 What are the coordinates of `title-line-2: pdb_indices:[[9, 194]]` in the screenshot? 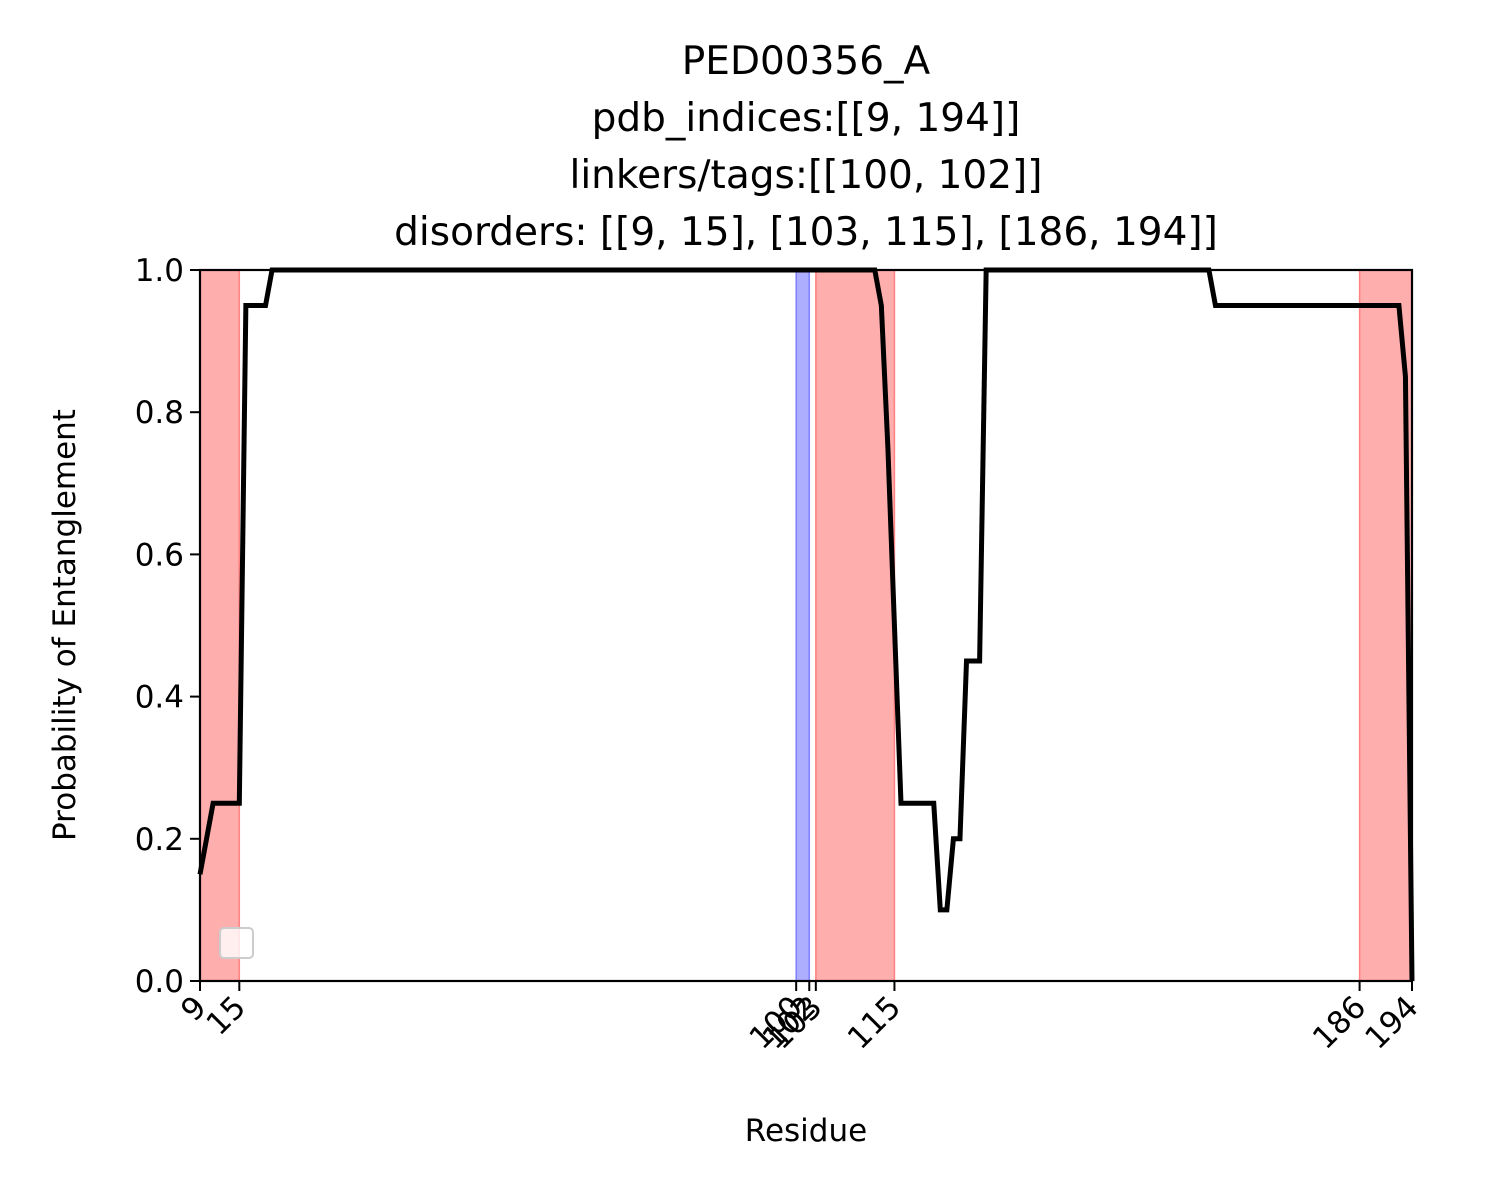 It's located at (806, 118).